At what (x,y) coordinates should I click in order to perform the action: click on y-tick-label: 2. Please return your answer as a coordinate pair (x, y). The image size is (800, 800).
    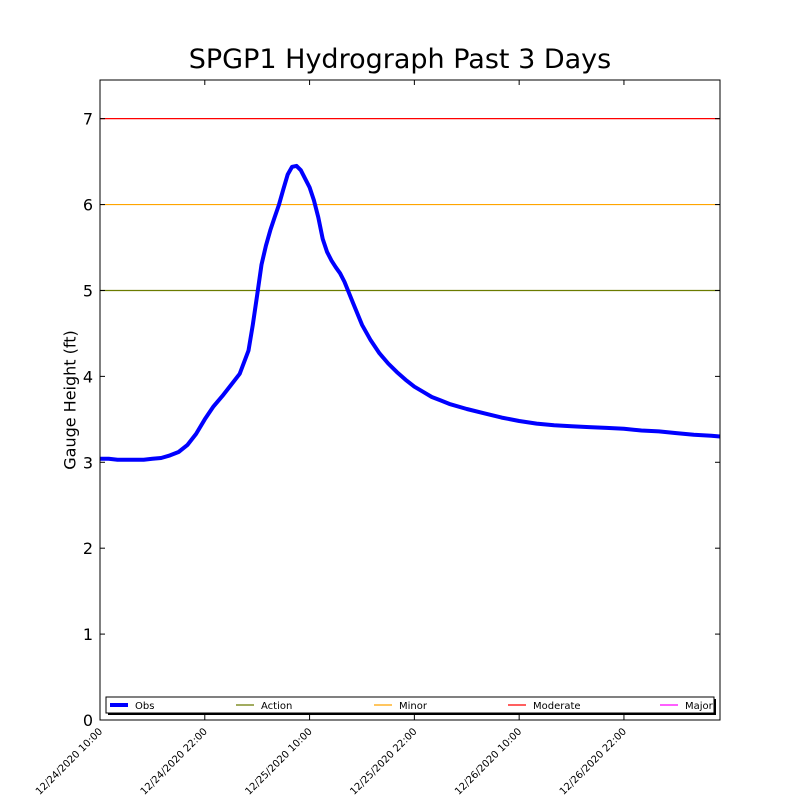
    Looking at the image, I should click on (88, 548).